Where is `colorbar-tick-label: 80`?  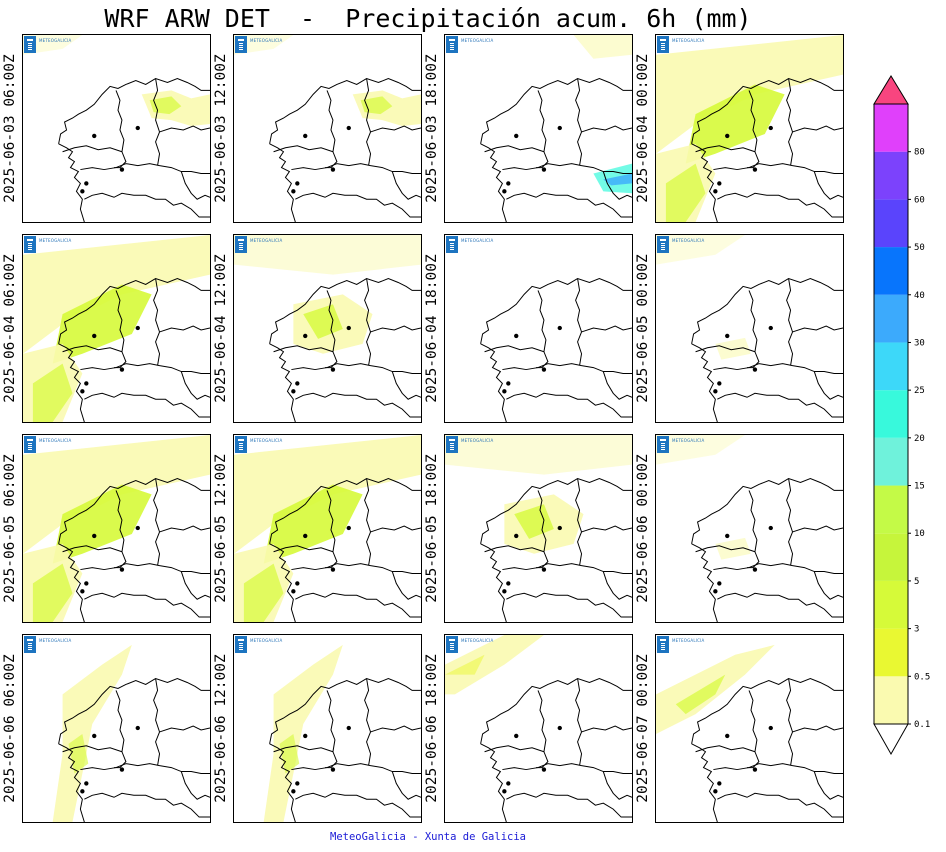 colorbar-tick-label: 80 is located at coordinates (919, 153).